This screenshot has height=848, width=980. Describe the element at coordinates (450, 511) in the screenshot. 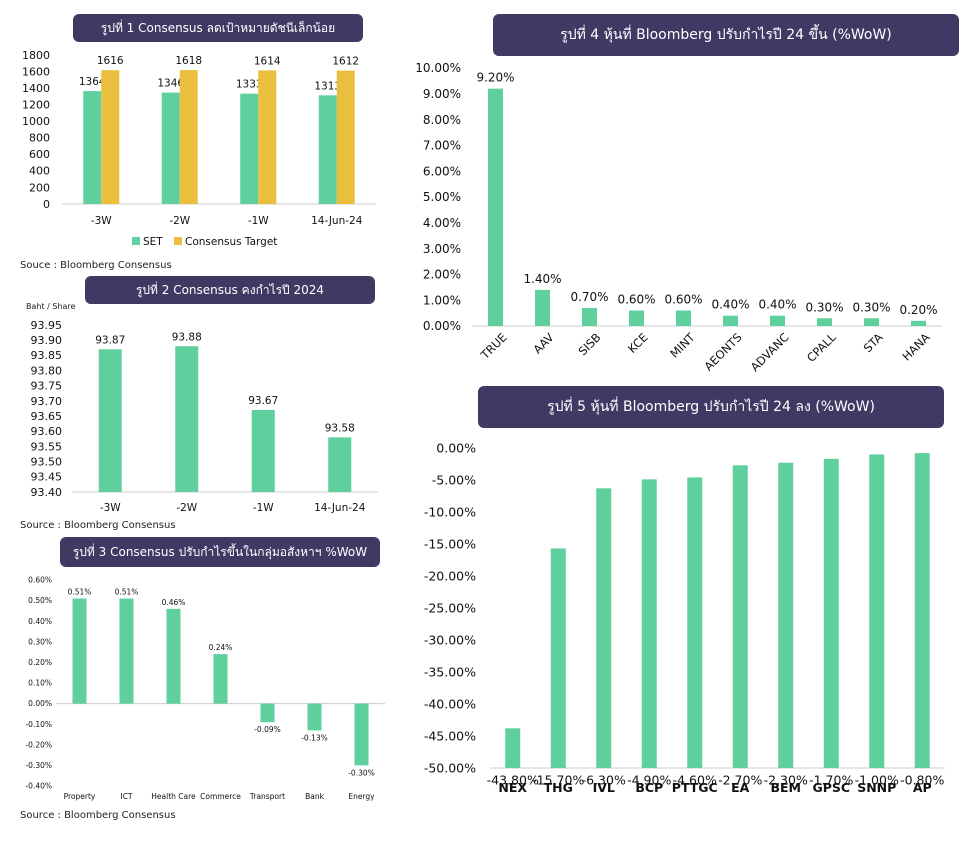

I see `y-tick-label: -10.00%` at that location.